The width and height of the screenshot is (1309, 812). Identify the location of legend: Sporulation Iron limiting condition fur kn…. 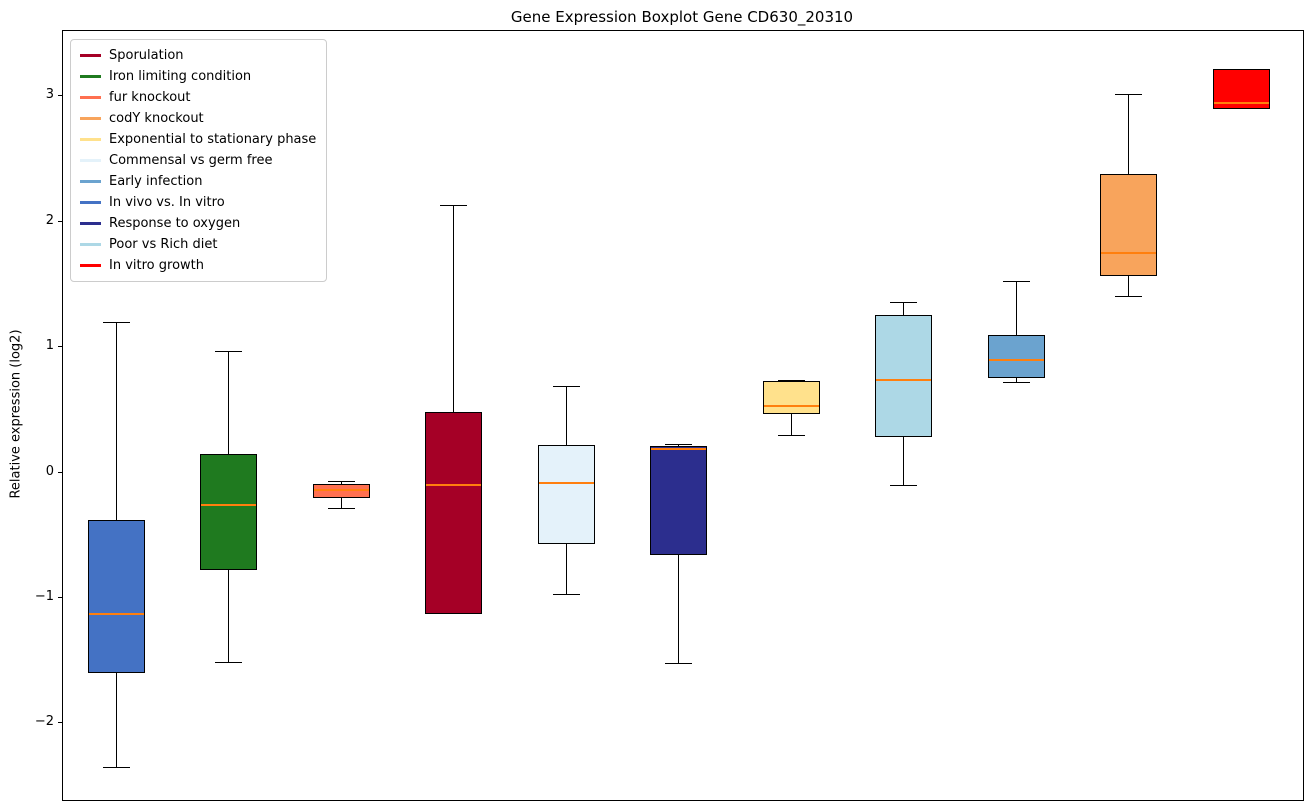
(199, 160).